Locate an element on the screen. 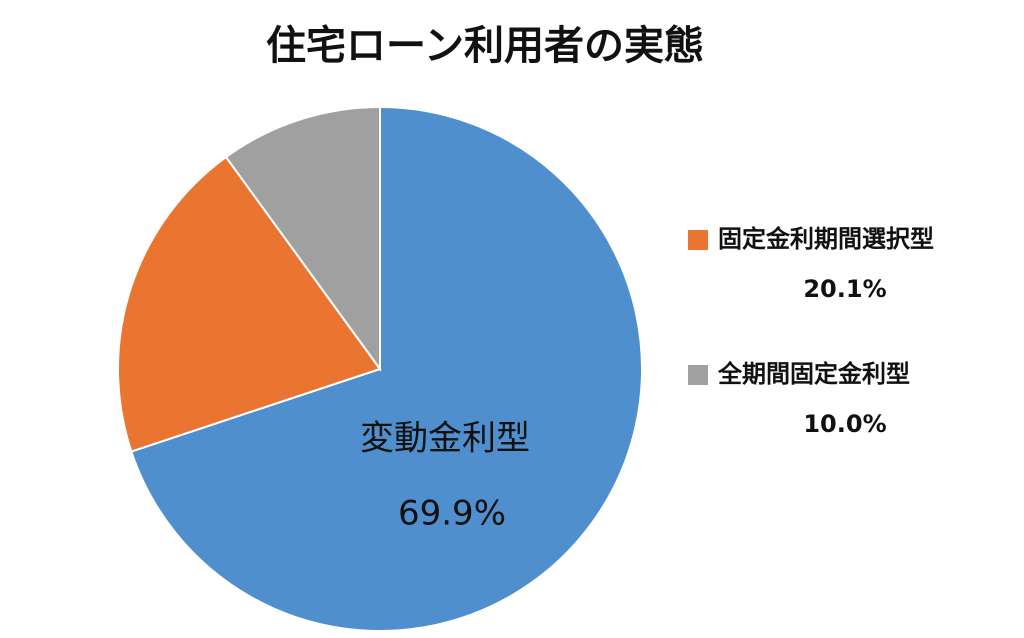 This screenshot has height=638, width=1024. legend-label: 全期間固定金利型 is located at coordinates (813, 374).